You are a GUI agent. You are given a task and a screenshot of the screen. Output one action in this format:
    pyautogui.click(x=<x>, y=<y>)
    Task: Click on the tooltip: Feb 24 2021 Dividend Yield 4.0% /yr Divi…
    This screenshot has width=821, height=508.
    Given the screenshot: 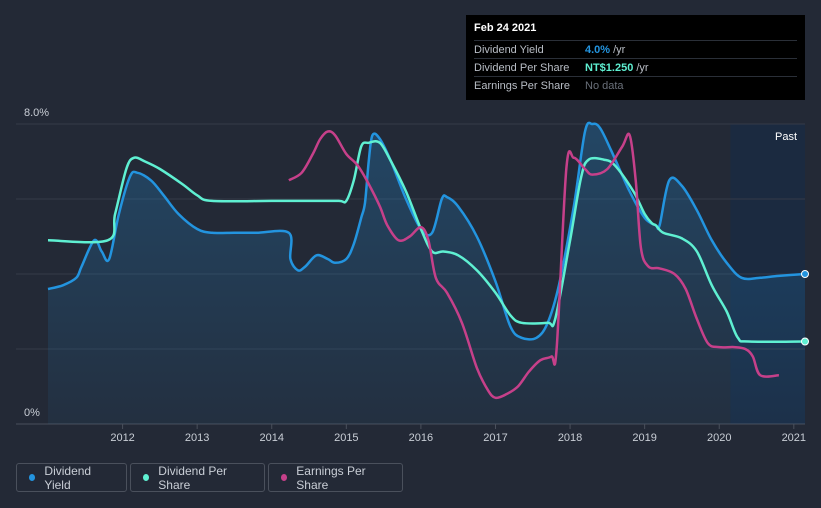 What is the action you would take?
    pyautogui.click(x=635, y=57)
    